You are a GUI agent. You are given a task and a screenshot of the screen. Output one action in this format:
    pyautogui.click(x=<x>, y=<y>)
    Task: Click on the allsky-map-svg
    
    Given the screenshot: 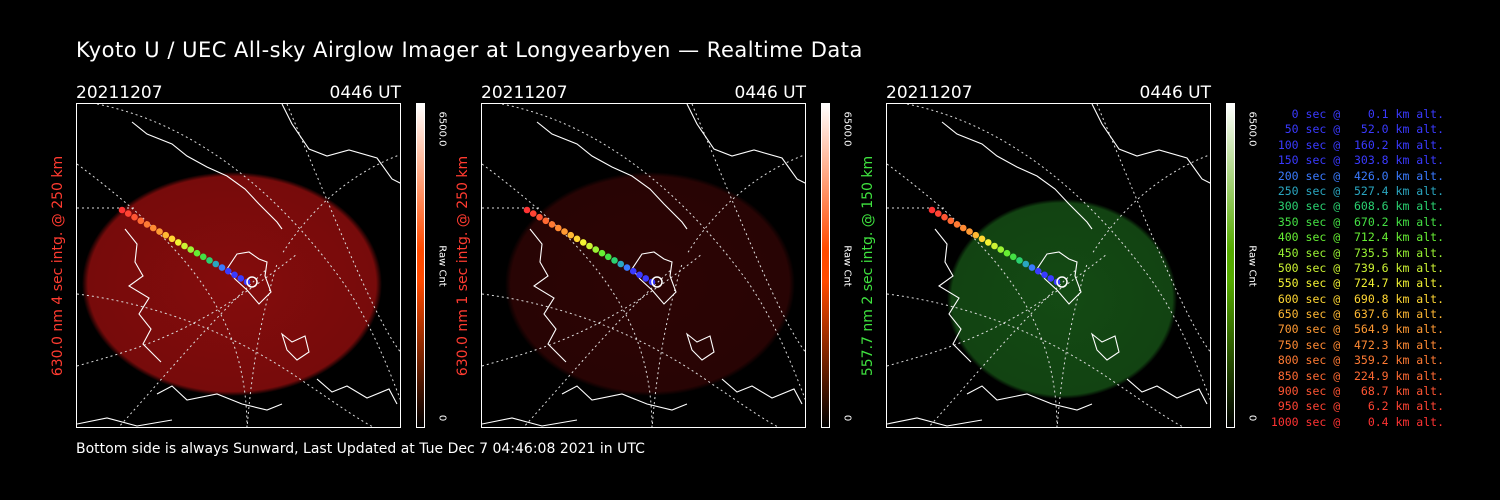 What is the action you would take?
    pyautogui.click(x=1048, y=265)
    